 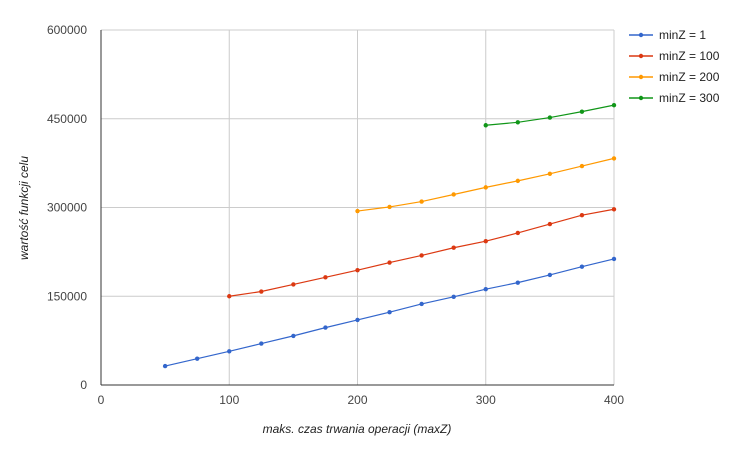 I want to click on x-tick-label: 0, so click(x=101, y=400).